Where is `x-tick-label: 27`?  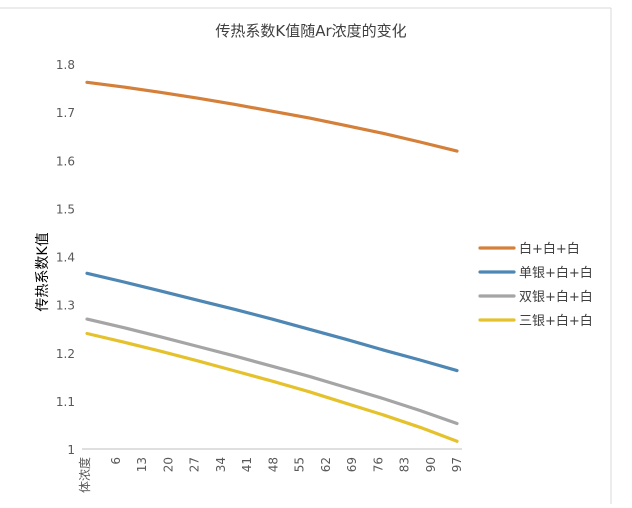
x-tick-label: 27 is located at coordinates (195, 464).